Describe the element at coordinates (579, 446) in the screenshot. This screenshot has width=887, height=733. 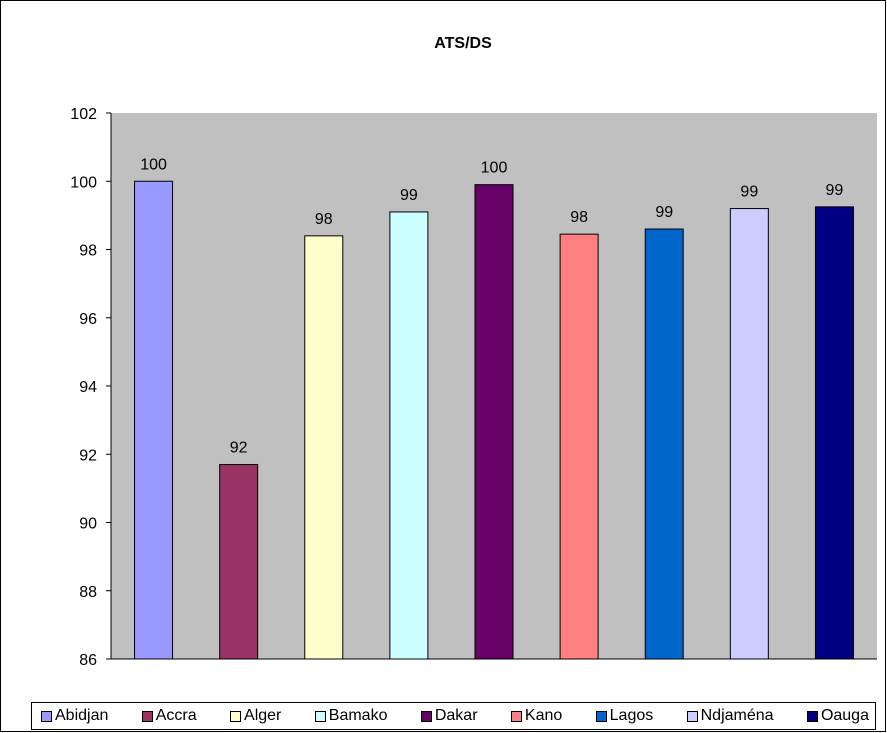
I see `bar-kano` at that location.